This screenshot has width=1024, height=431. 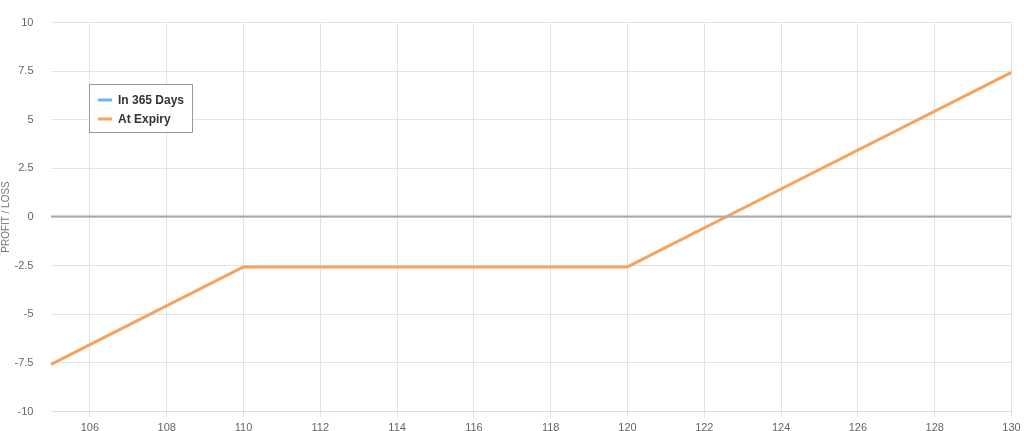 I want to click on legend-label: At Expiry, so click(x=145, y=119).